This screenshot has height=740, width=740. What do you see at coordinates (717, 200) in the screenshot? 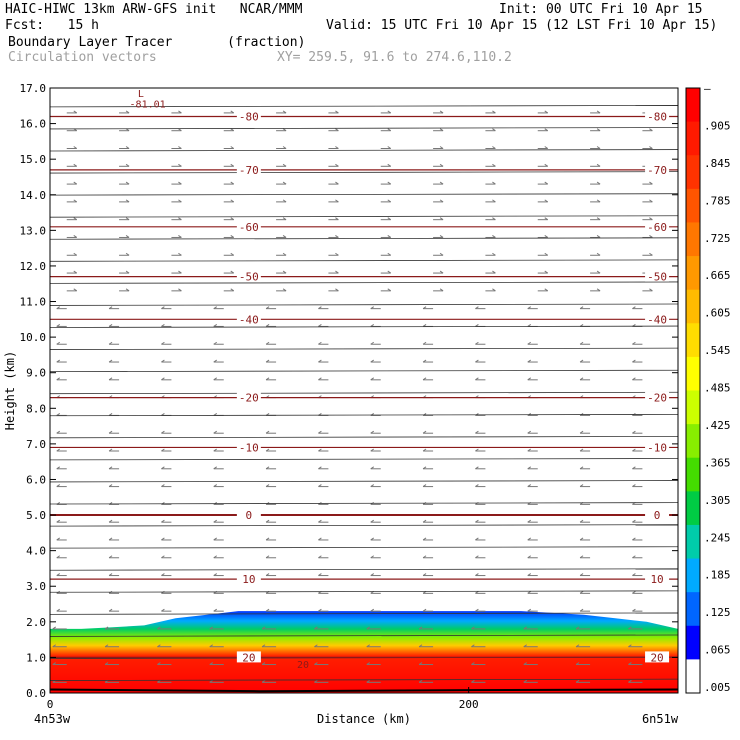
I see `colorbar-label: .785` at bounding box center [717, 200].